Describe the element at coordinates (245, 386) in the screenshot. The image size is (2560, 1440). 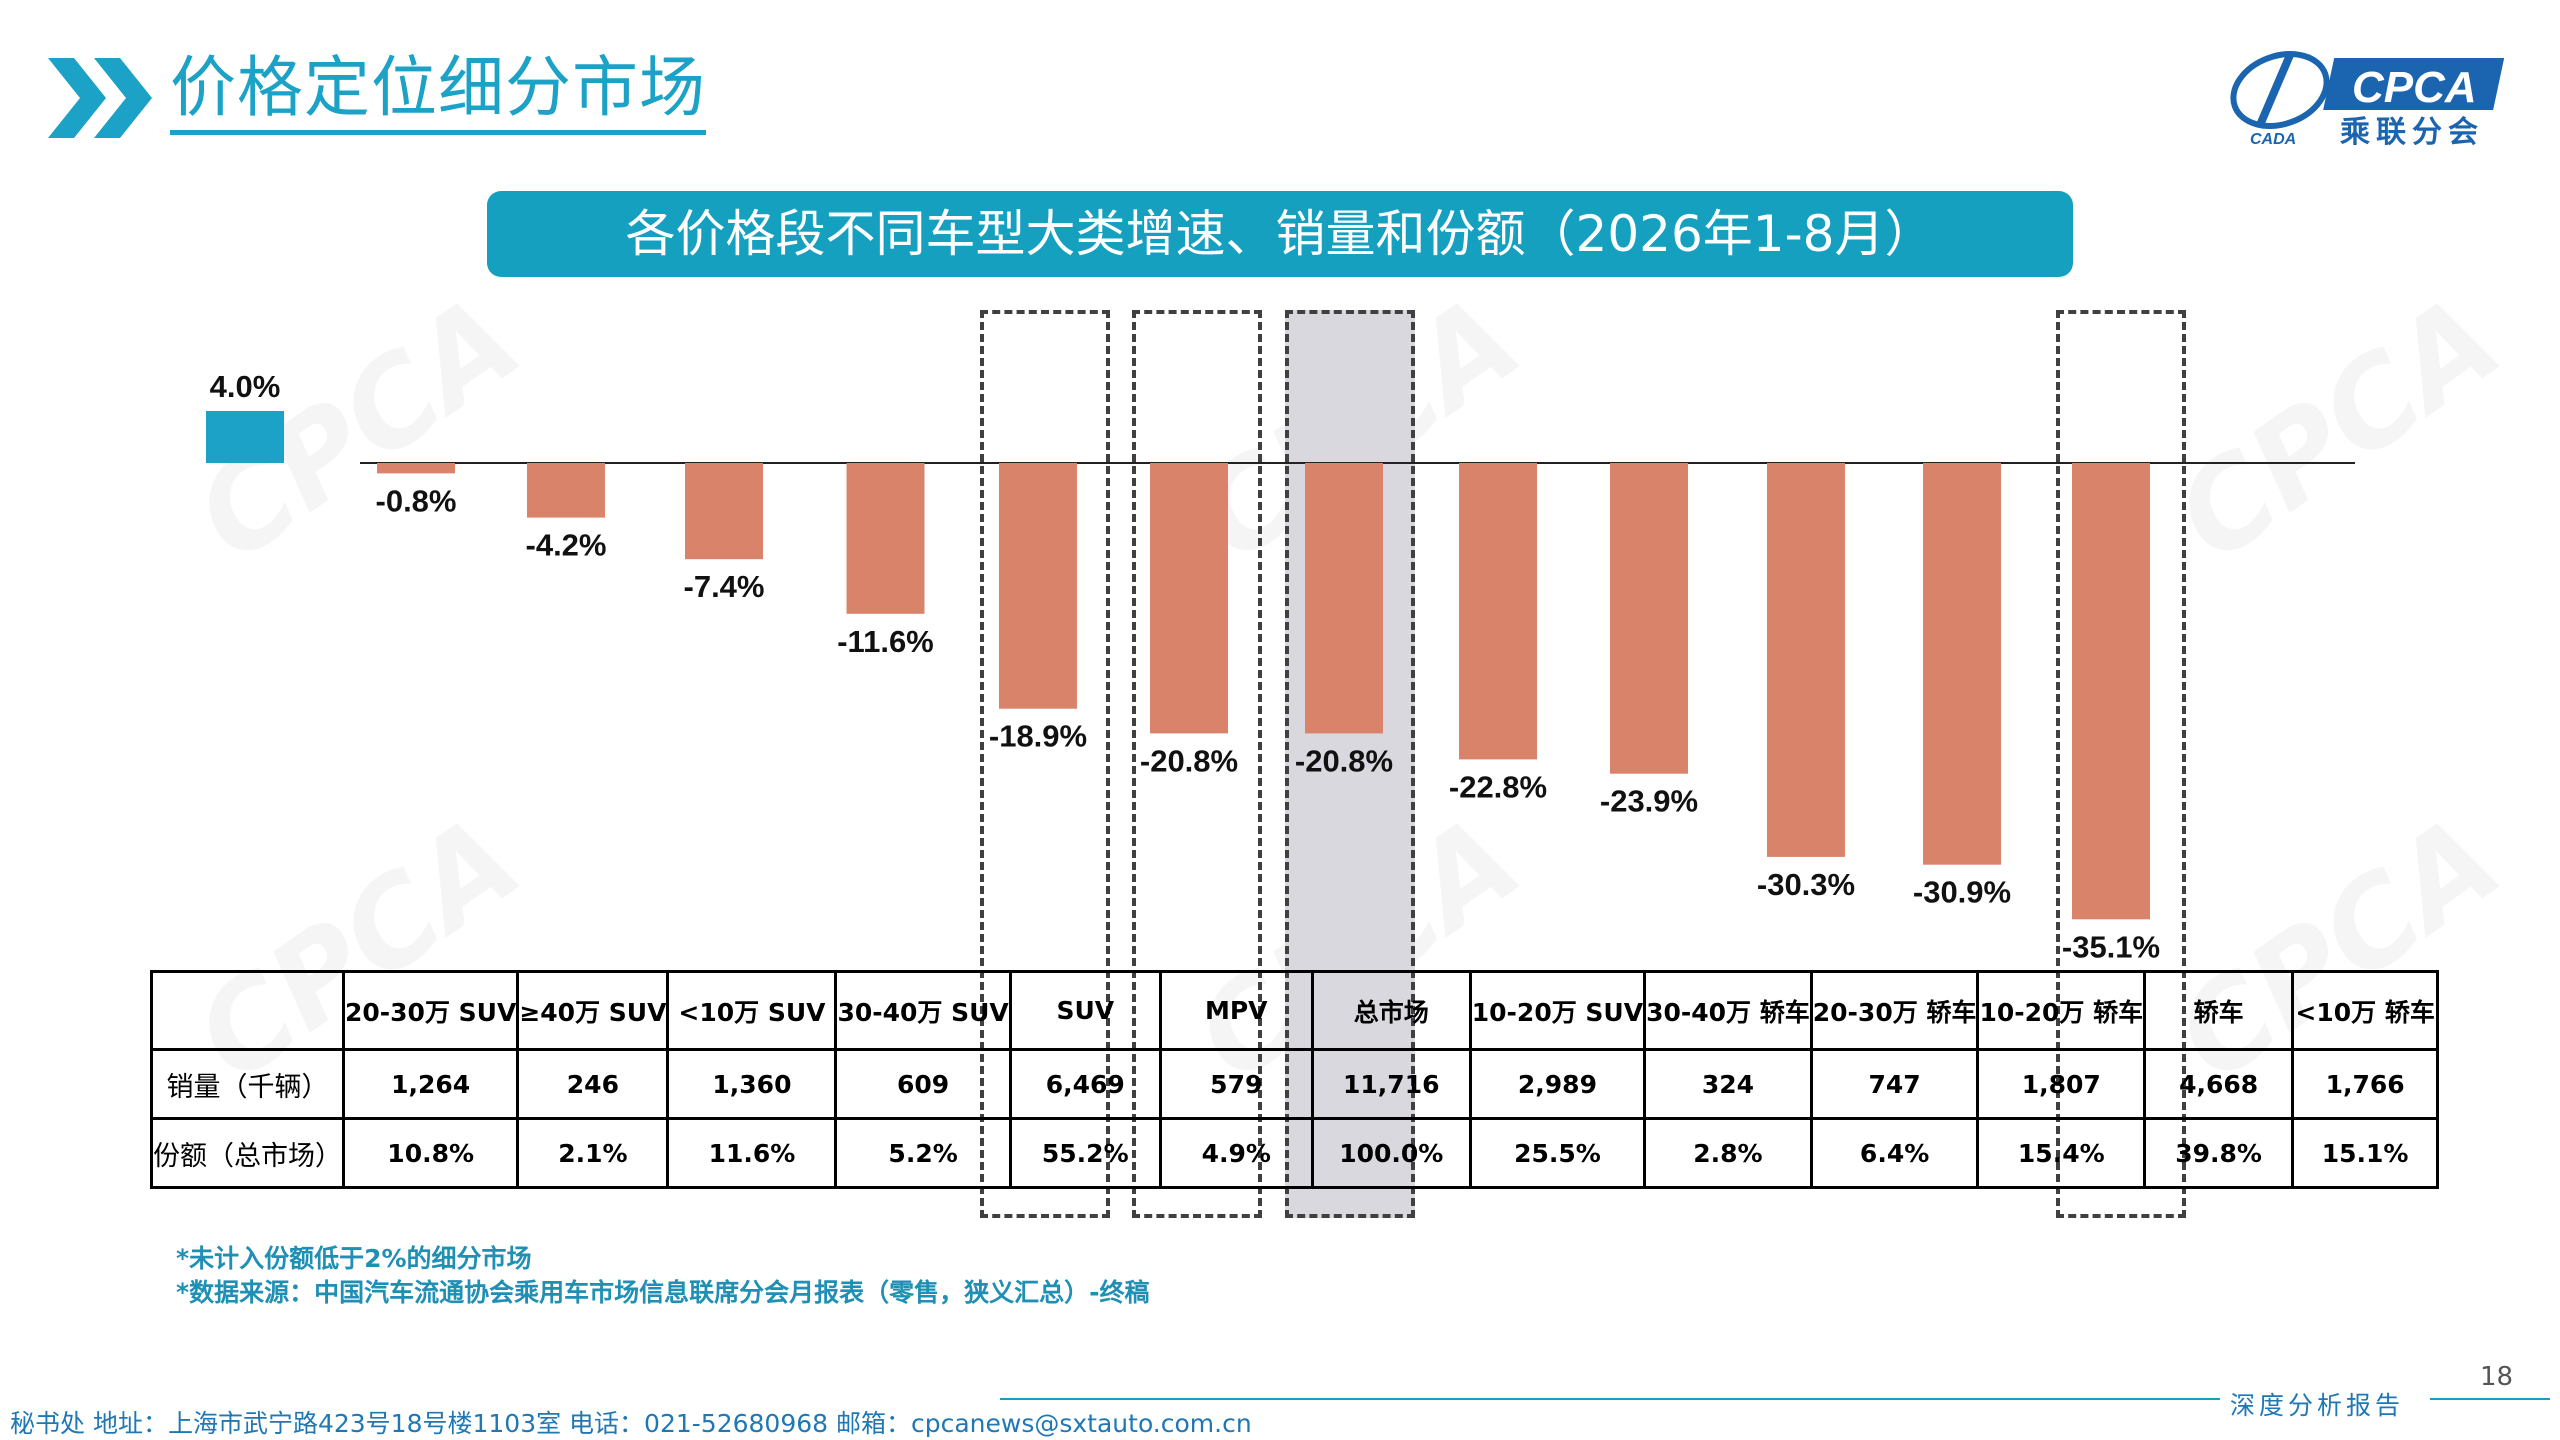
I see `data-label: 4.0%` at that location.